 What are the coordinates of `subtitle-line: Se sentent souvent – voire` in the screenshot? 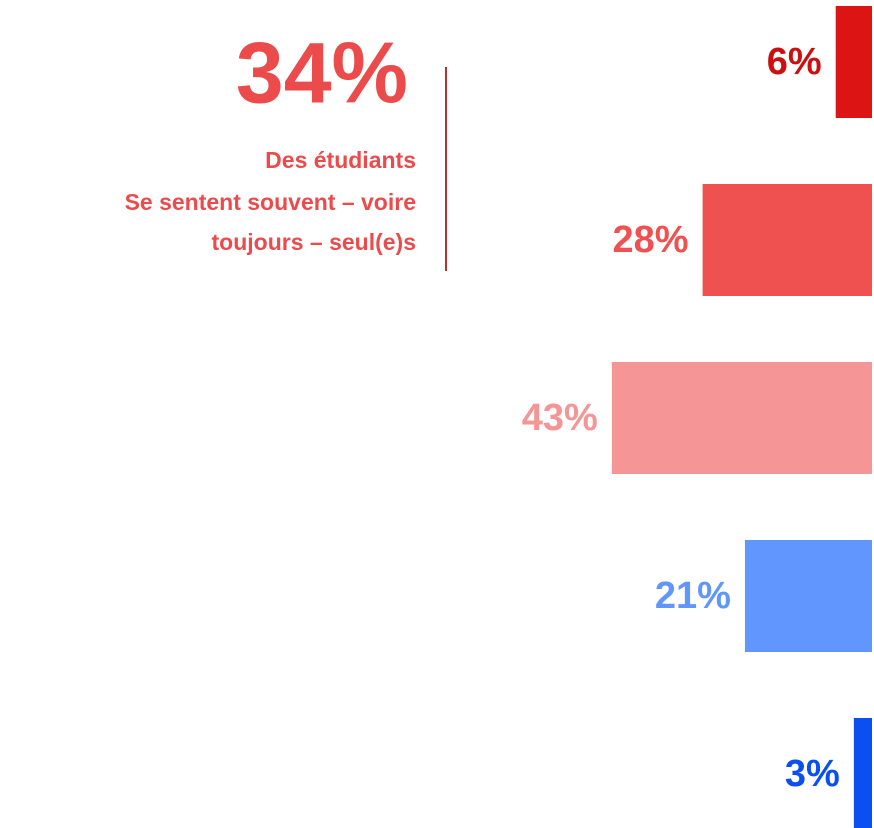 It's located at (270, 202).